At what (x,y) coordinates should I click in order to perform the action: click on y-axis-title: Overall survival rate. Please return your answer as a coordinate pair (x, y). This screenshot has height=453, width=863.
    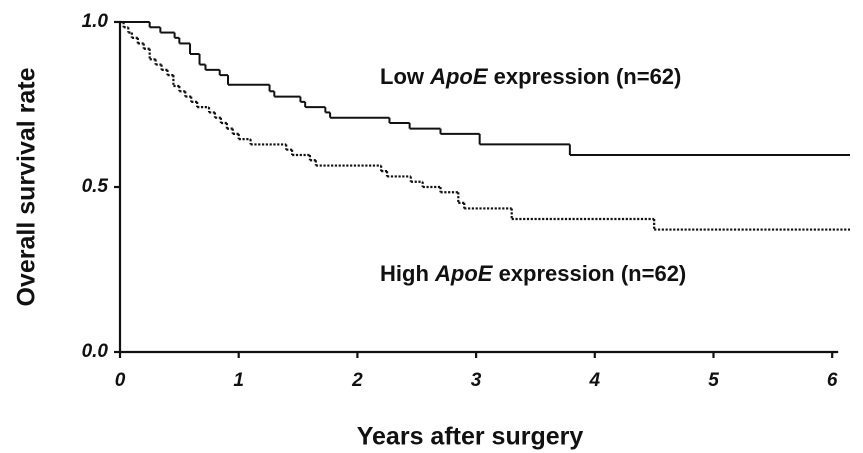
    Looking at the image, I should click on (27, 186).